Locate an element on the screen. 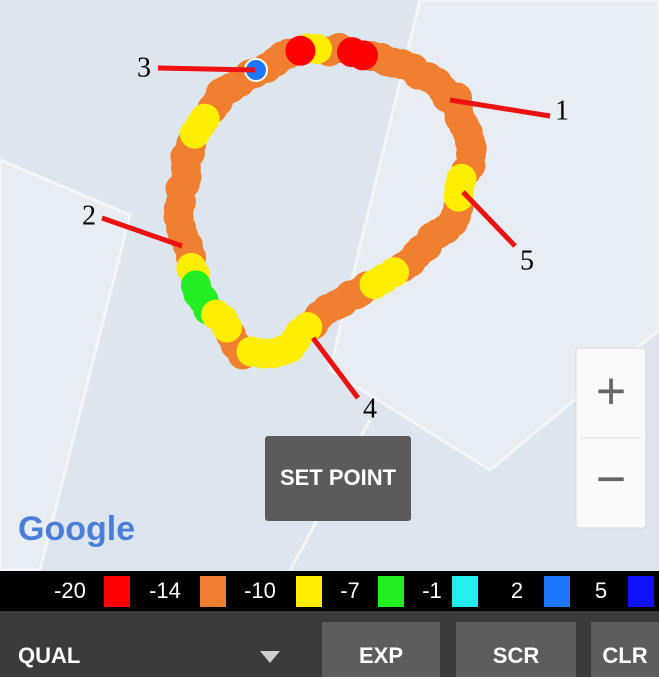 The image size is (659, 682). legend-label: -1 is located at coordinates (432, 590).